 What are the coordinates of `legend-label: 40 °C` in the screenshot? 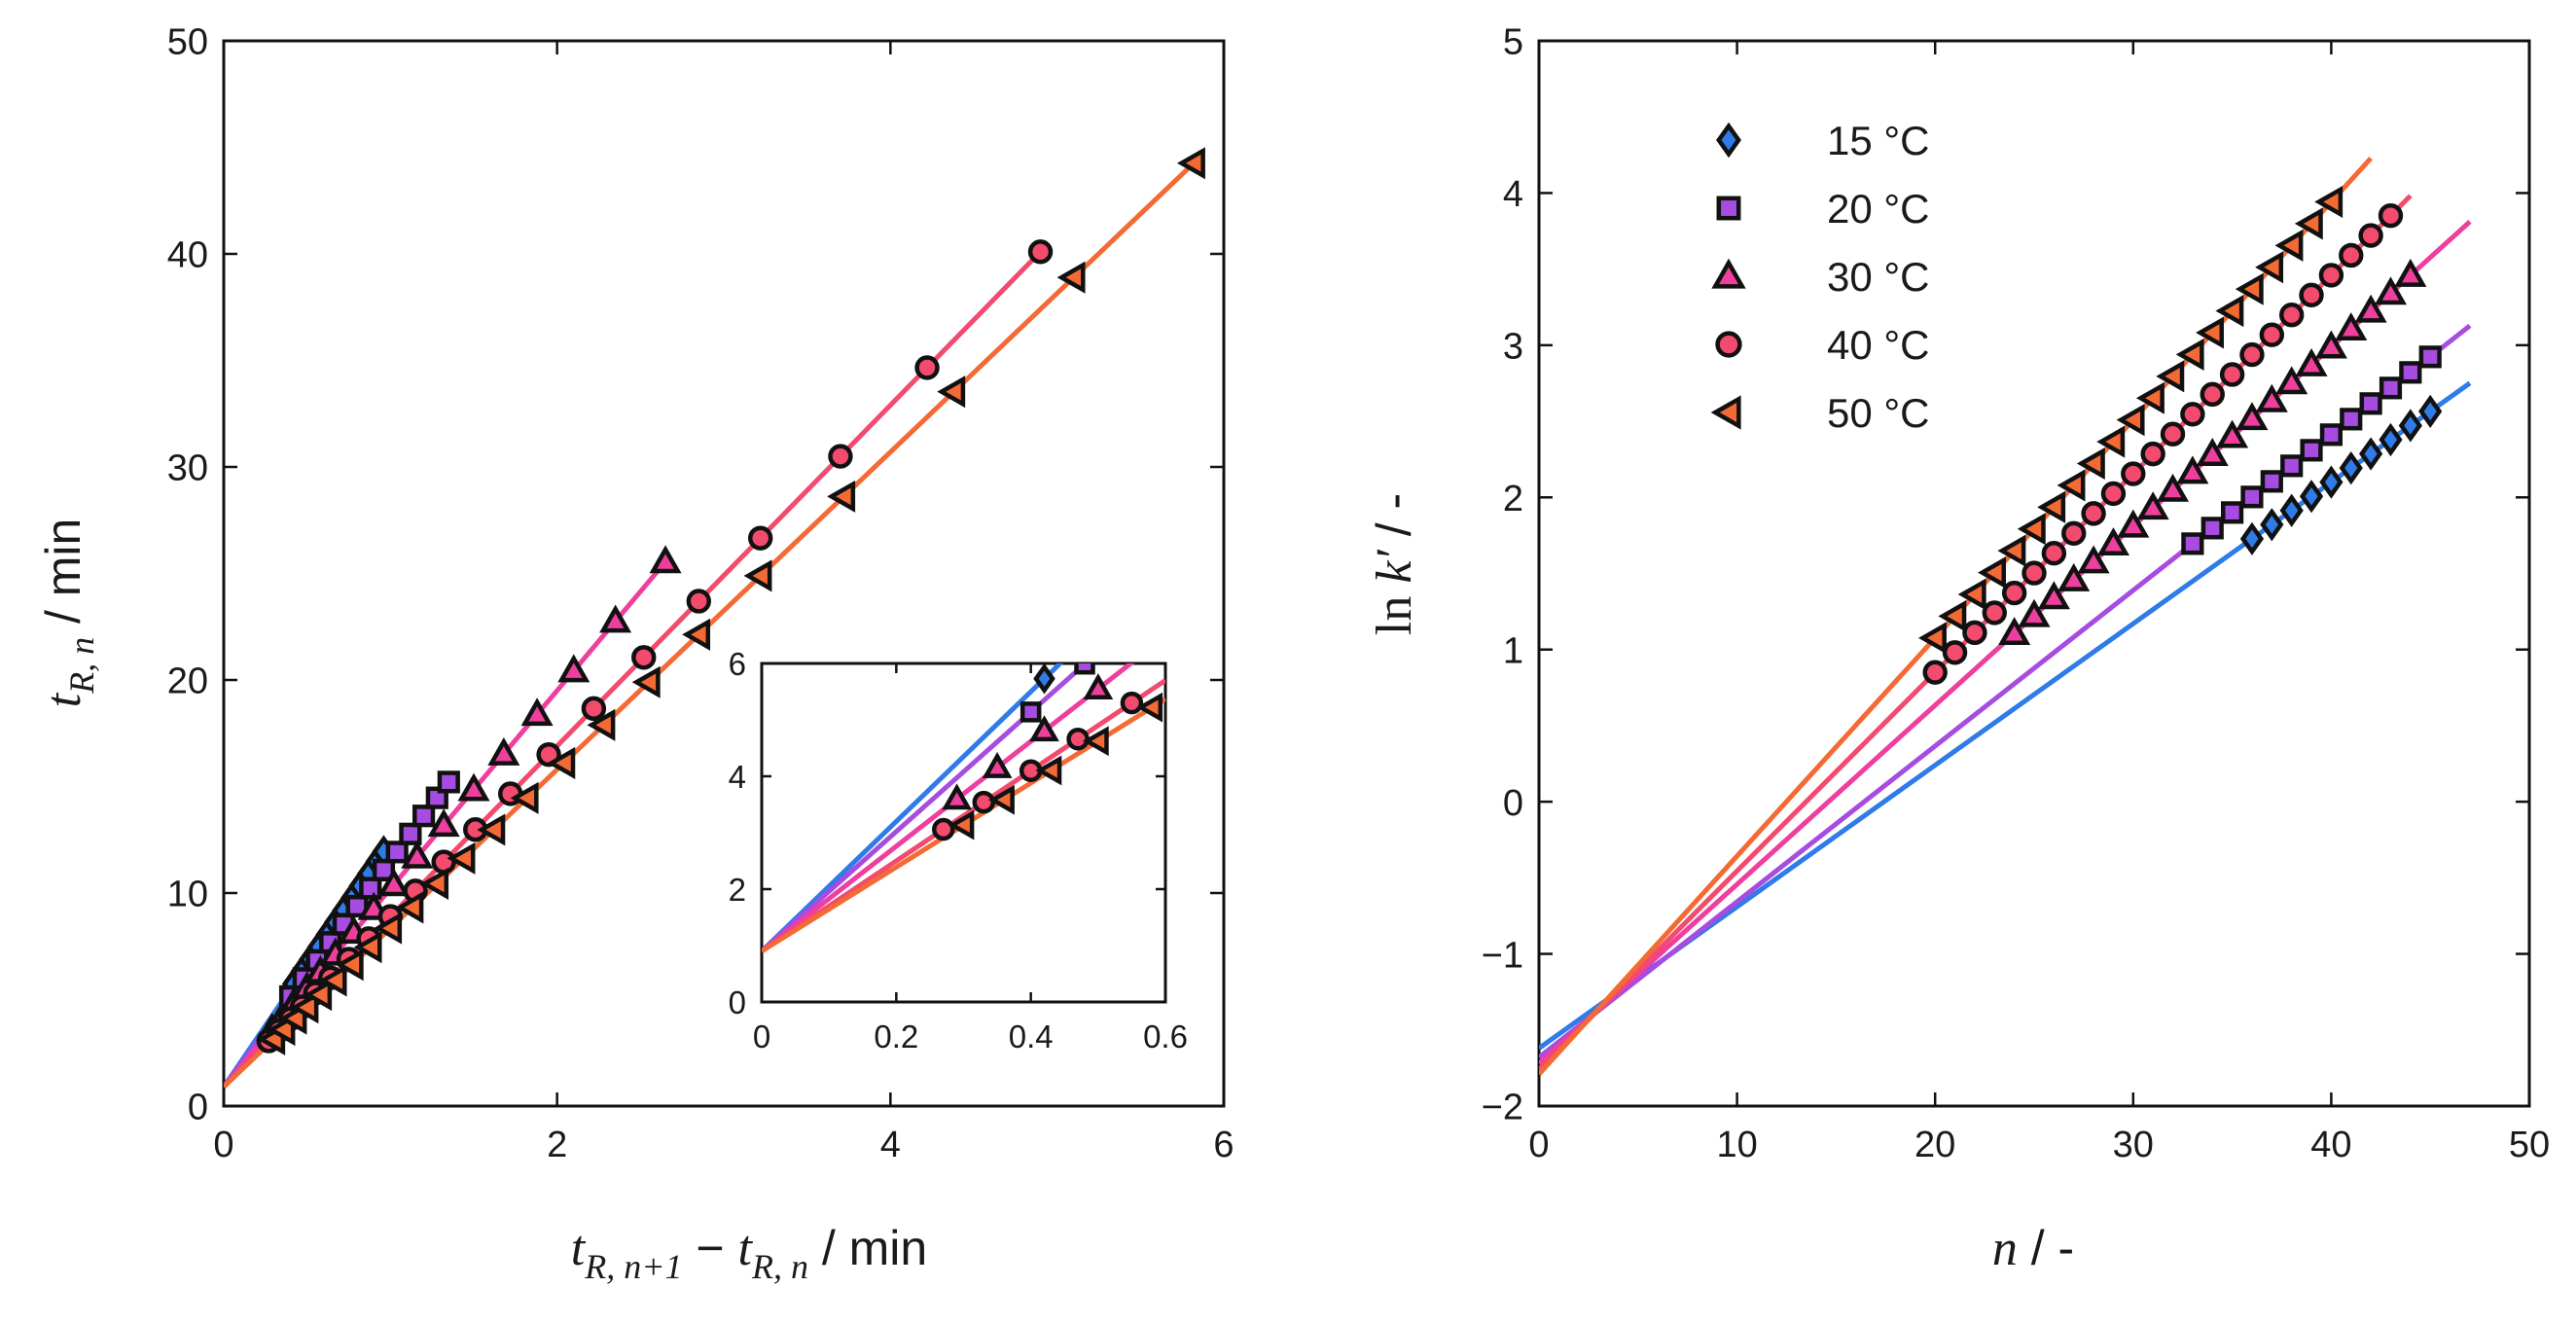 It's located at (1878, 345).